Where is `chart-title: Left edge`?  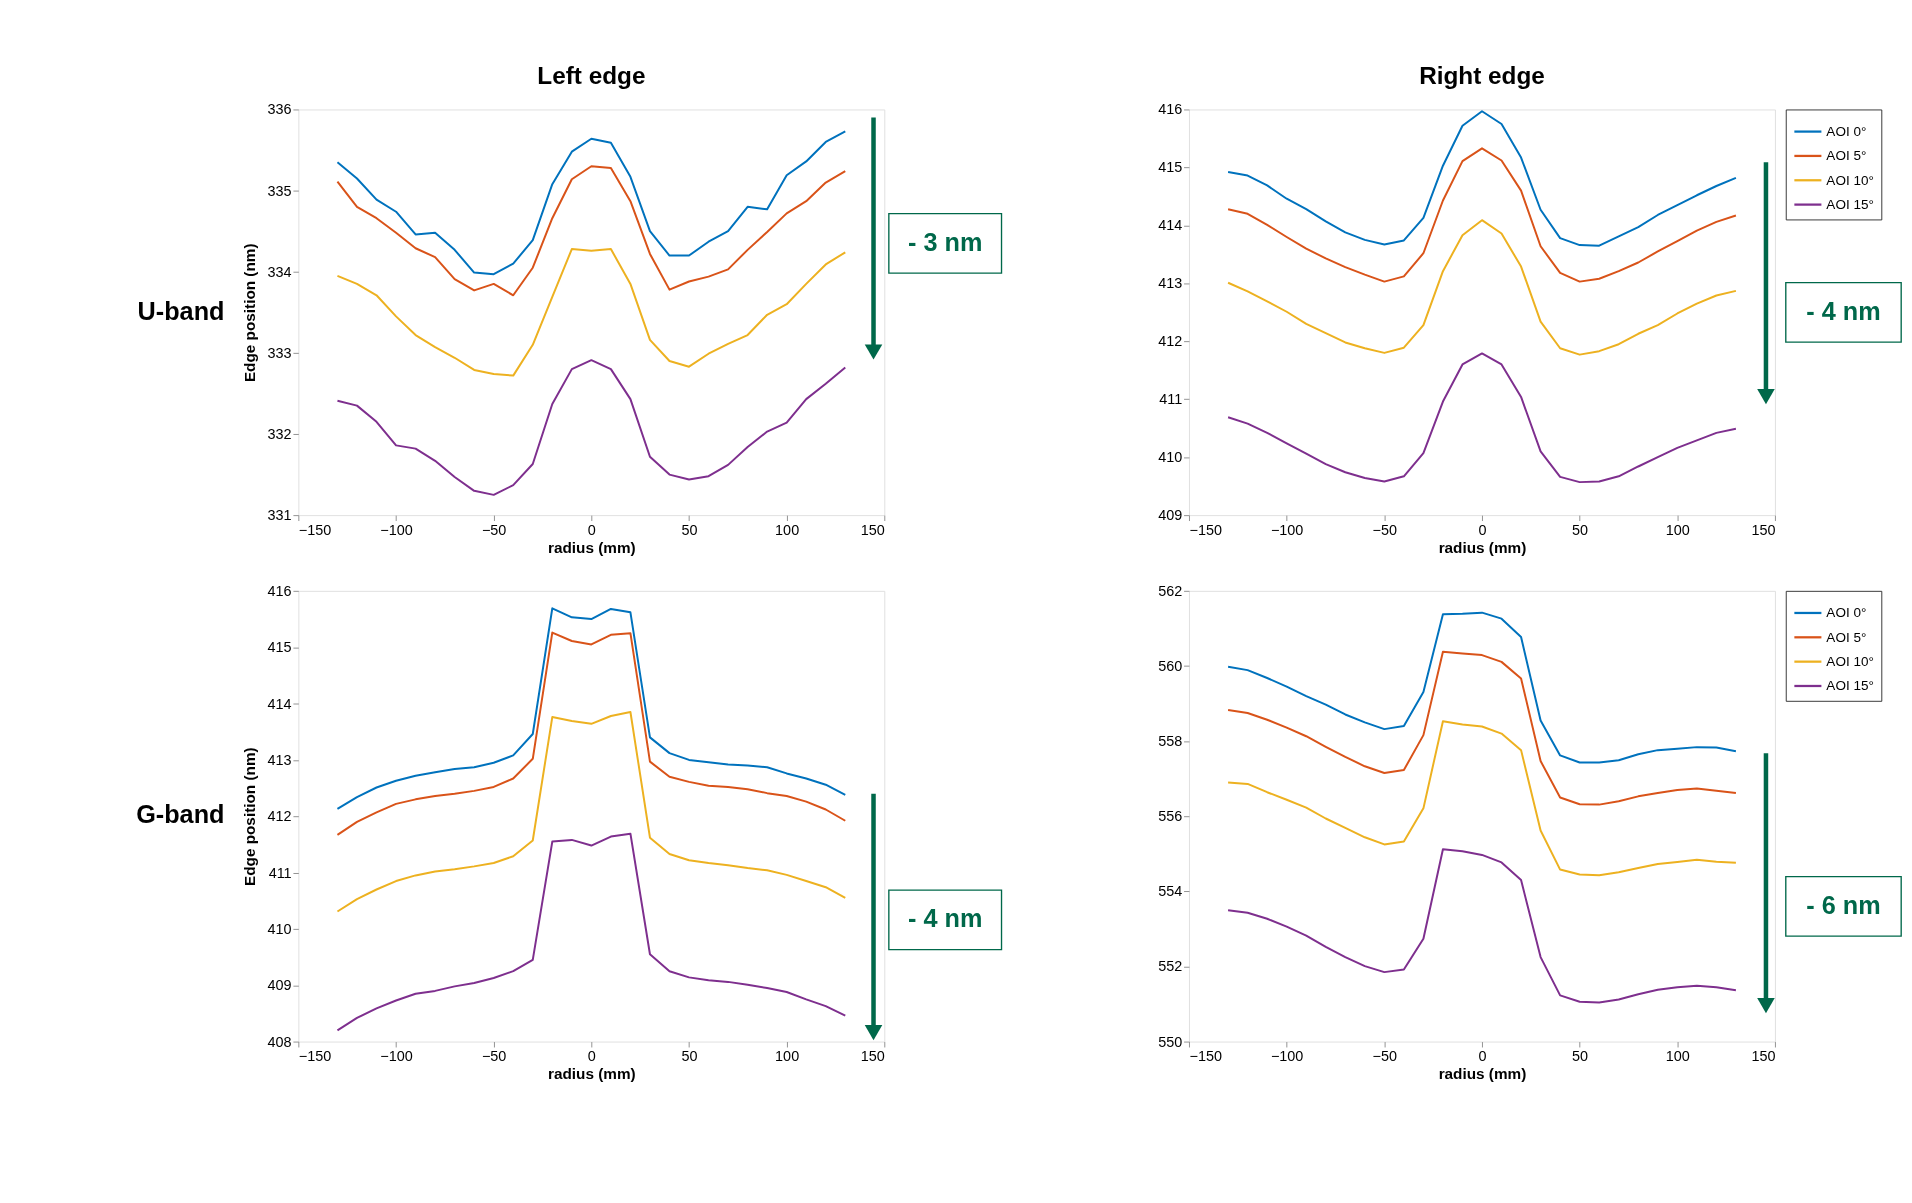 chart-title: Left edge is located at coordinates (591, 76).